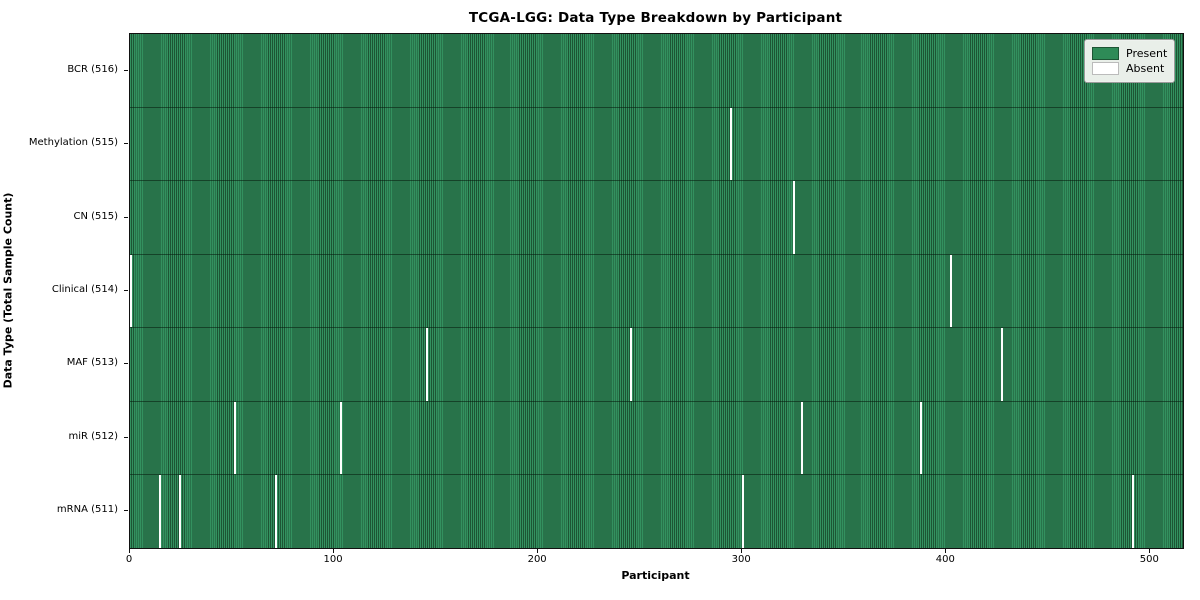 The width and height of the screenshot is (1200, 600). I want to click on row-clinical, so click(656, 290).